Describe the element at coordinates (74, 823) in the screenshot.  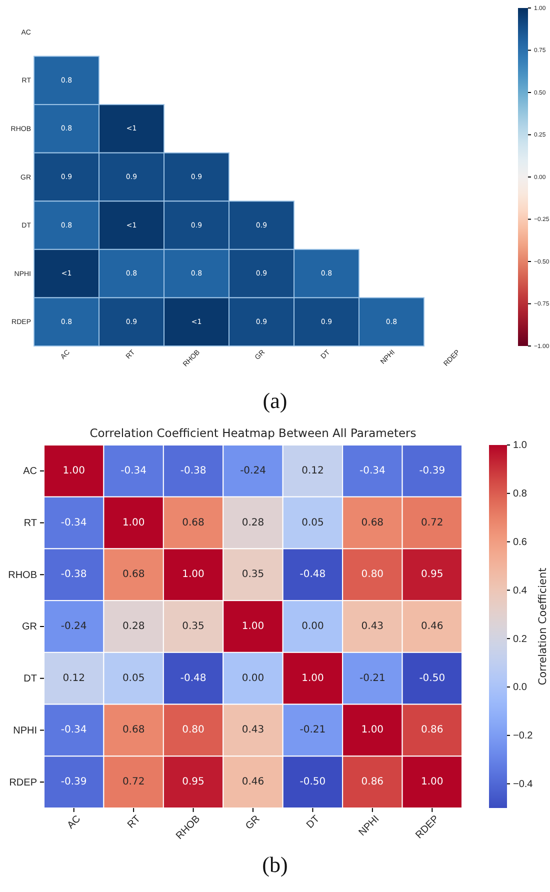
I see `x-tick-label: AC` at that location.